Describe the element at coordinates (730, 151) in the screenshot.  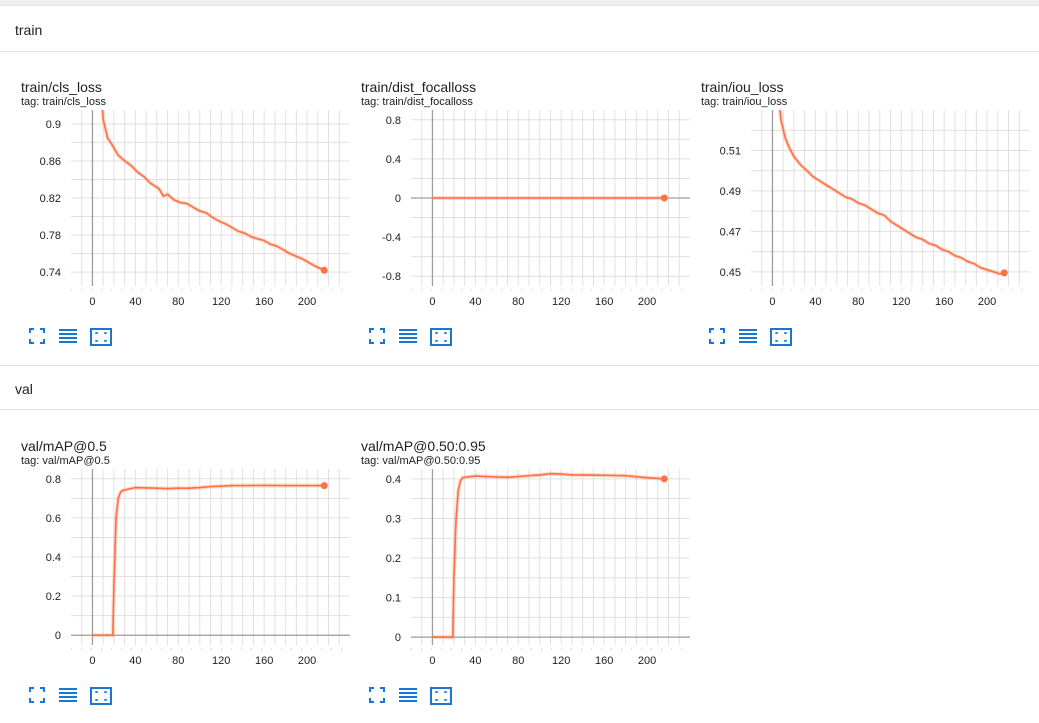
I see `y-tick-label: 0.51` at that location.